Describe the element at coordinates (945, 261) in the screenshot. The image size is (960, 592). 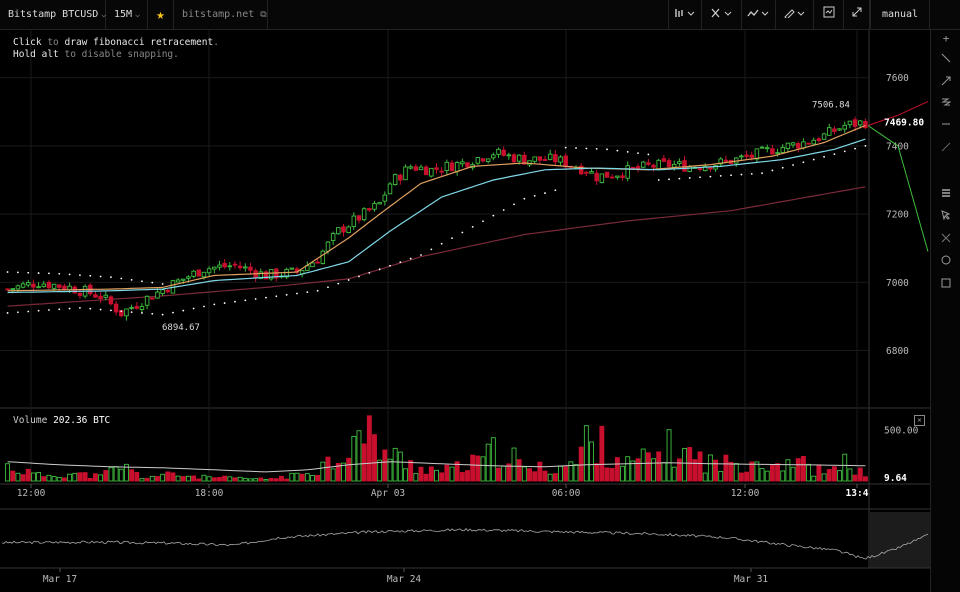
I see `circle-tool-icon` at that location.